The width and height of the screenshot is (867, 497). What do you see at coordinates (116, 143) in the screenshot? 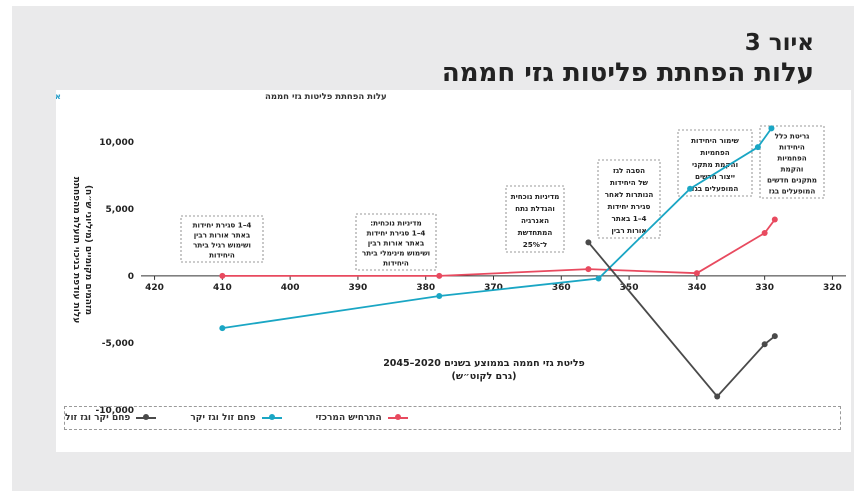
I see `y-tick-label-0: 10,000` at bounding box center [116, 143].